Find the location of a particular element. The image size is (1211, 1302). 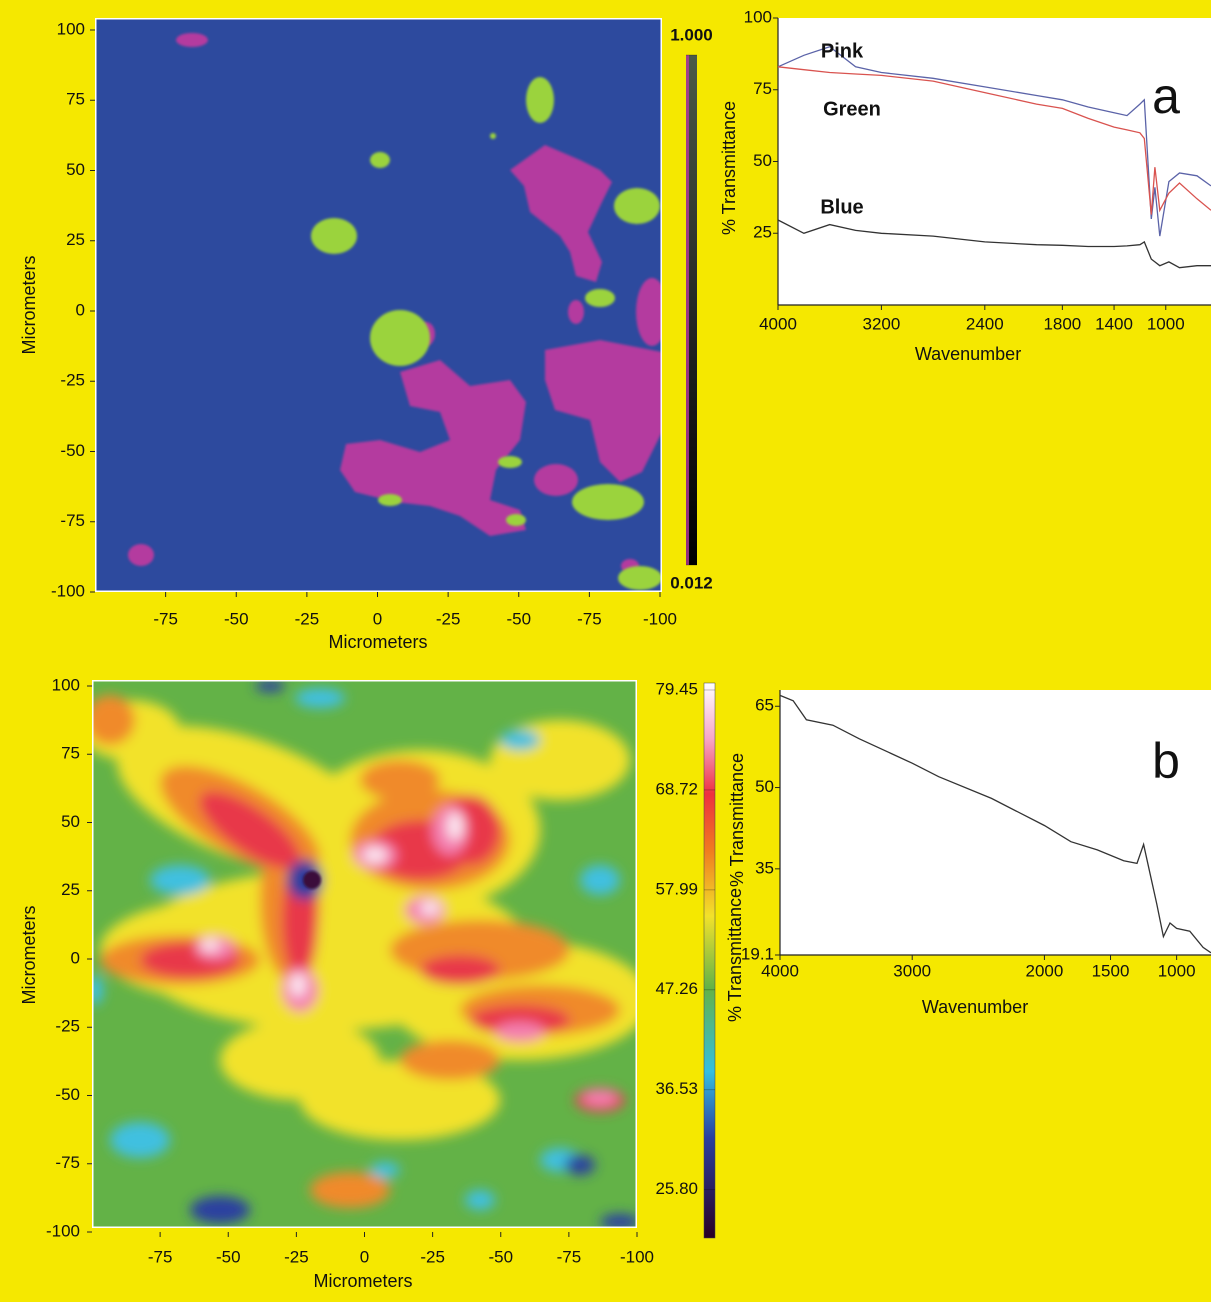

x-tick-label: 3000 is located at coordinates (912, 970).